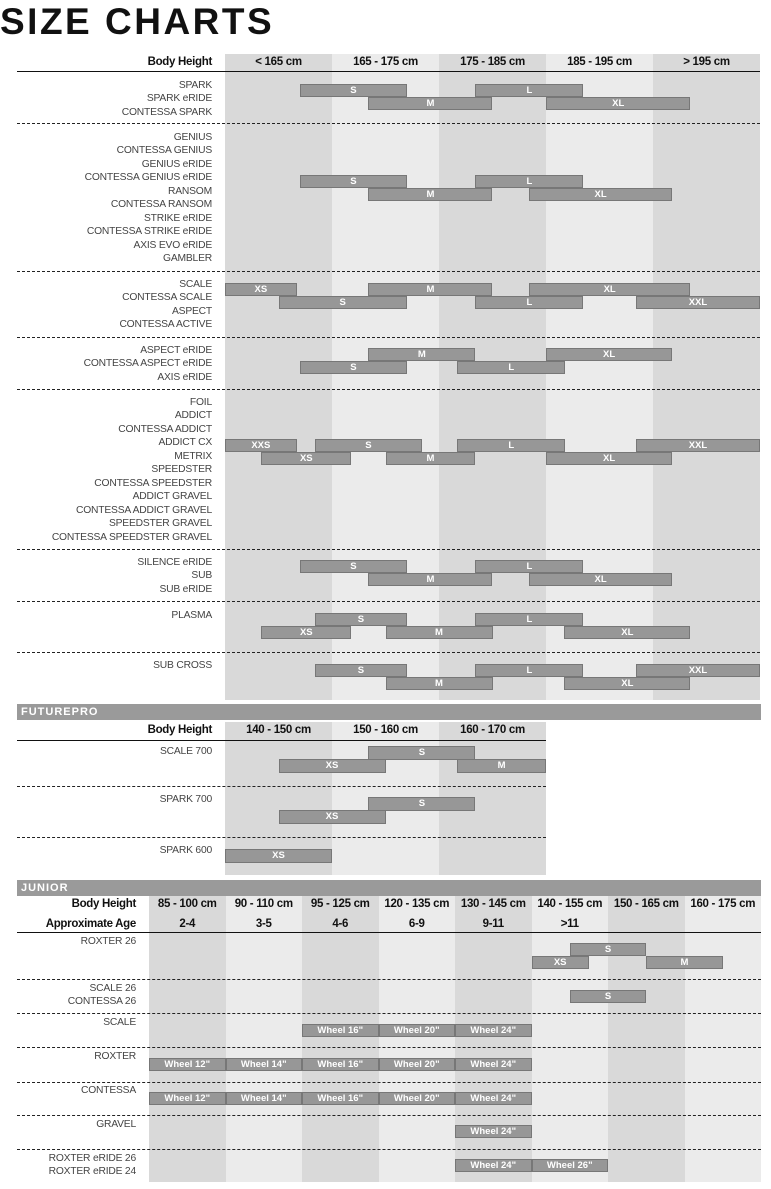 The image size is (771, 1189). I want to click on approximate-age-label: Approximate Age, so click(91, 924).